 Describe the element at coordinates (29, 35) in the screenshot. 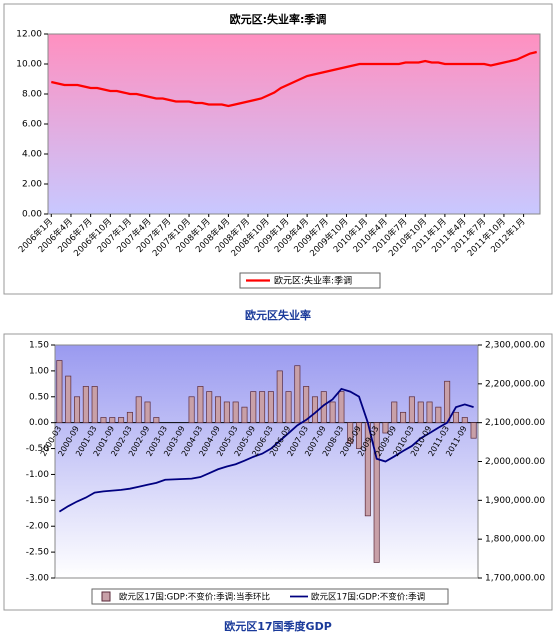

I see `y-tick-label: 12.00` at that location.